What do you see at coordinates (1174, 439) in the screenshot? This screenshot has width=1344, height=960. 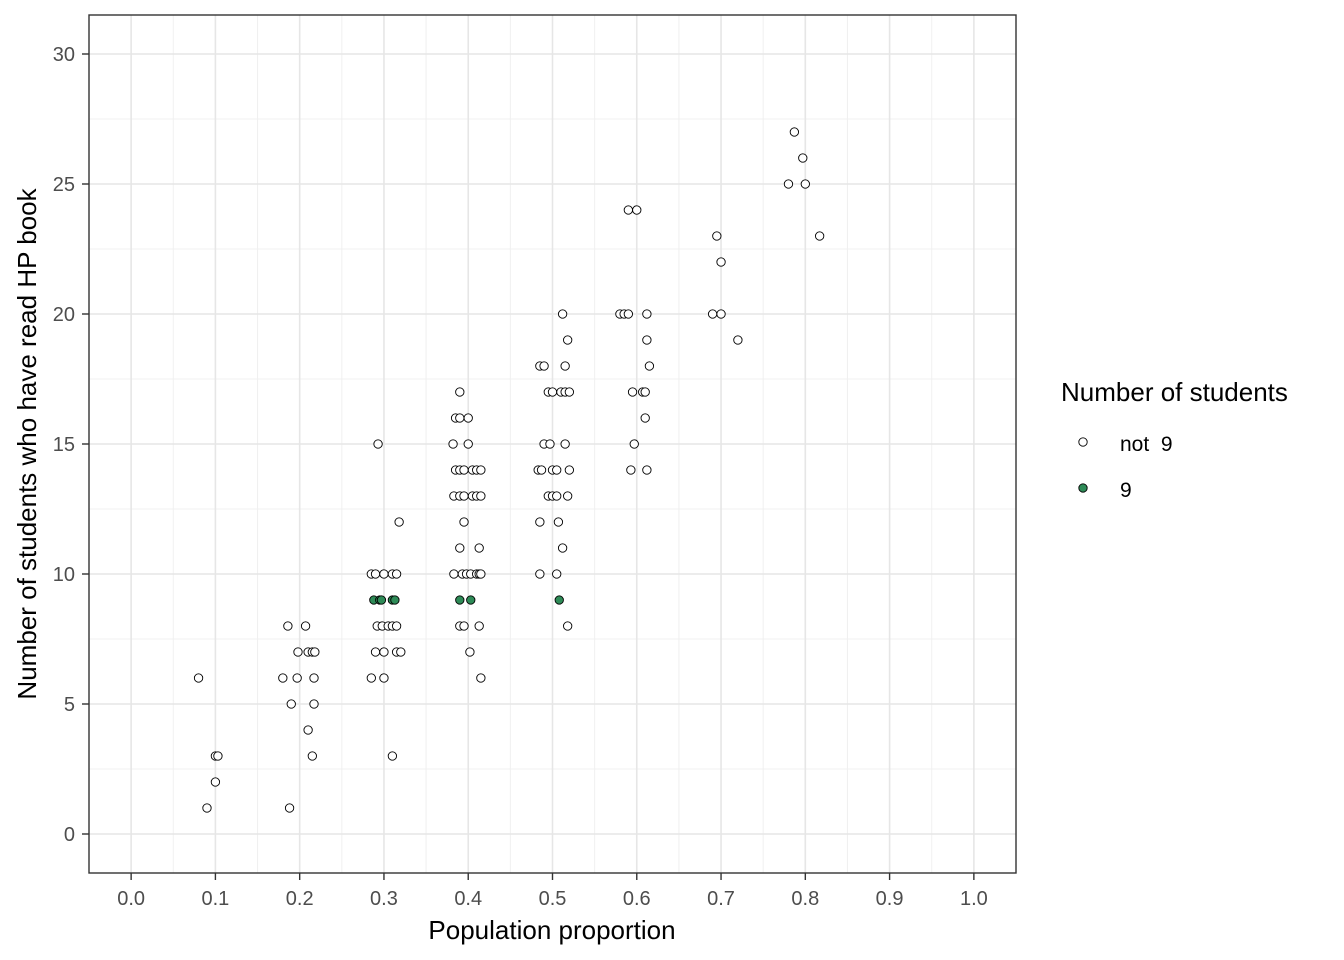 I see `legend: Number of students not 9 9` at bounding box center [1174, 439].